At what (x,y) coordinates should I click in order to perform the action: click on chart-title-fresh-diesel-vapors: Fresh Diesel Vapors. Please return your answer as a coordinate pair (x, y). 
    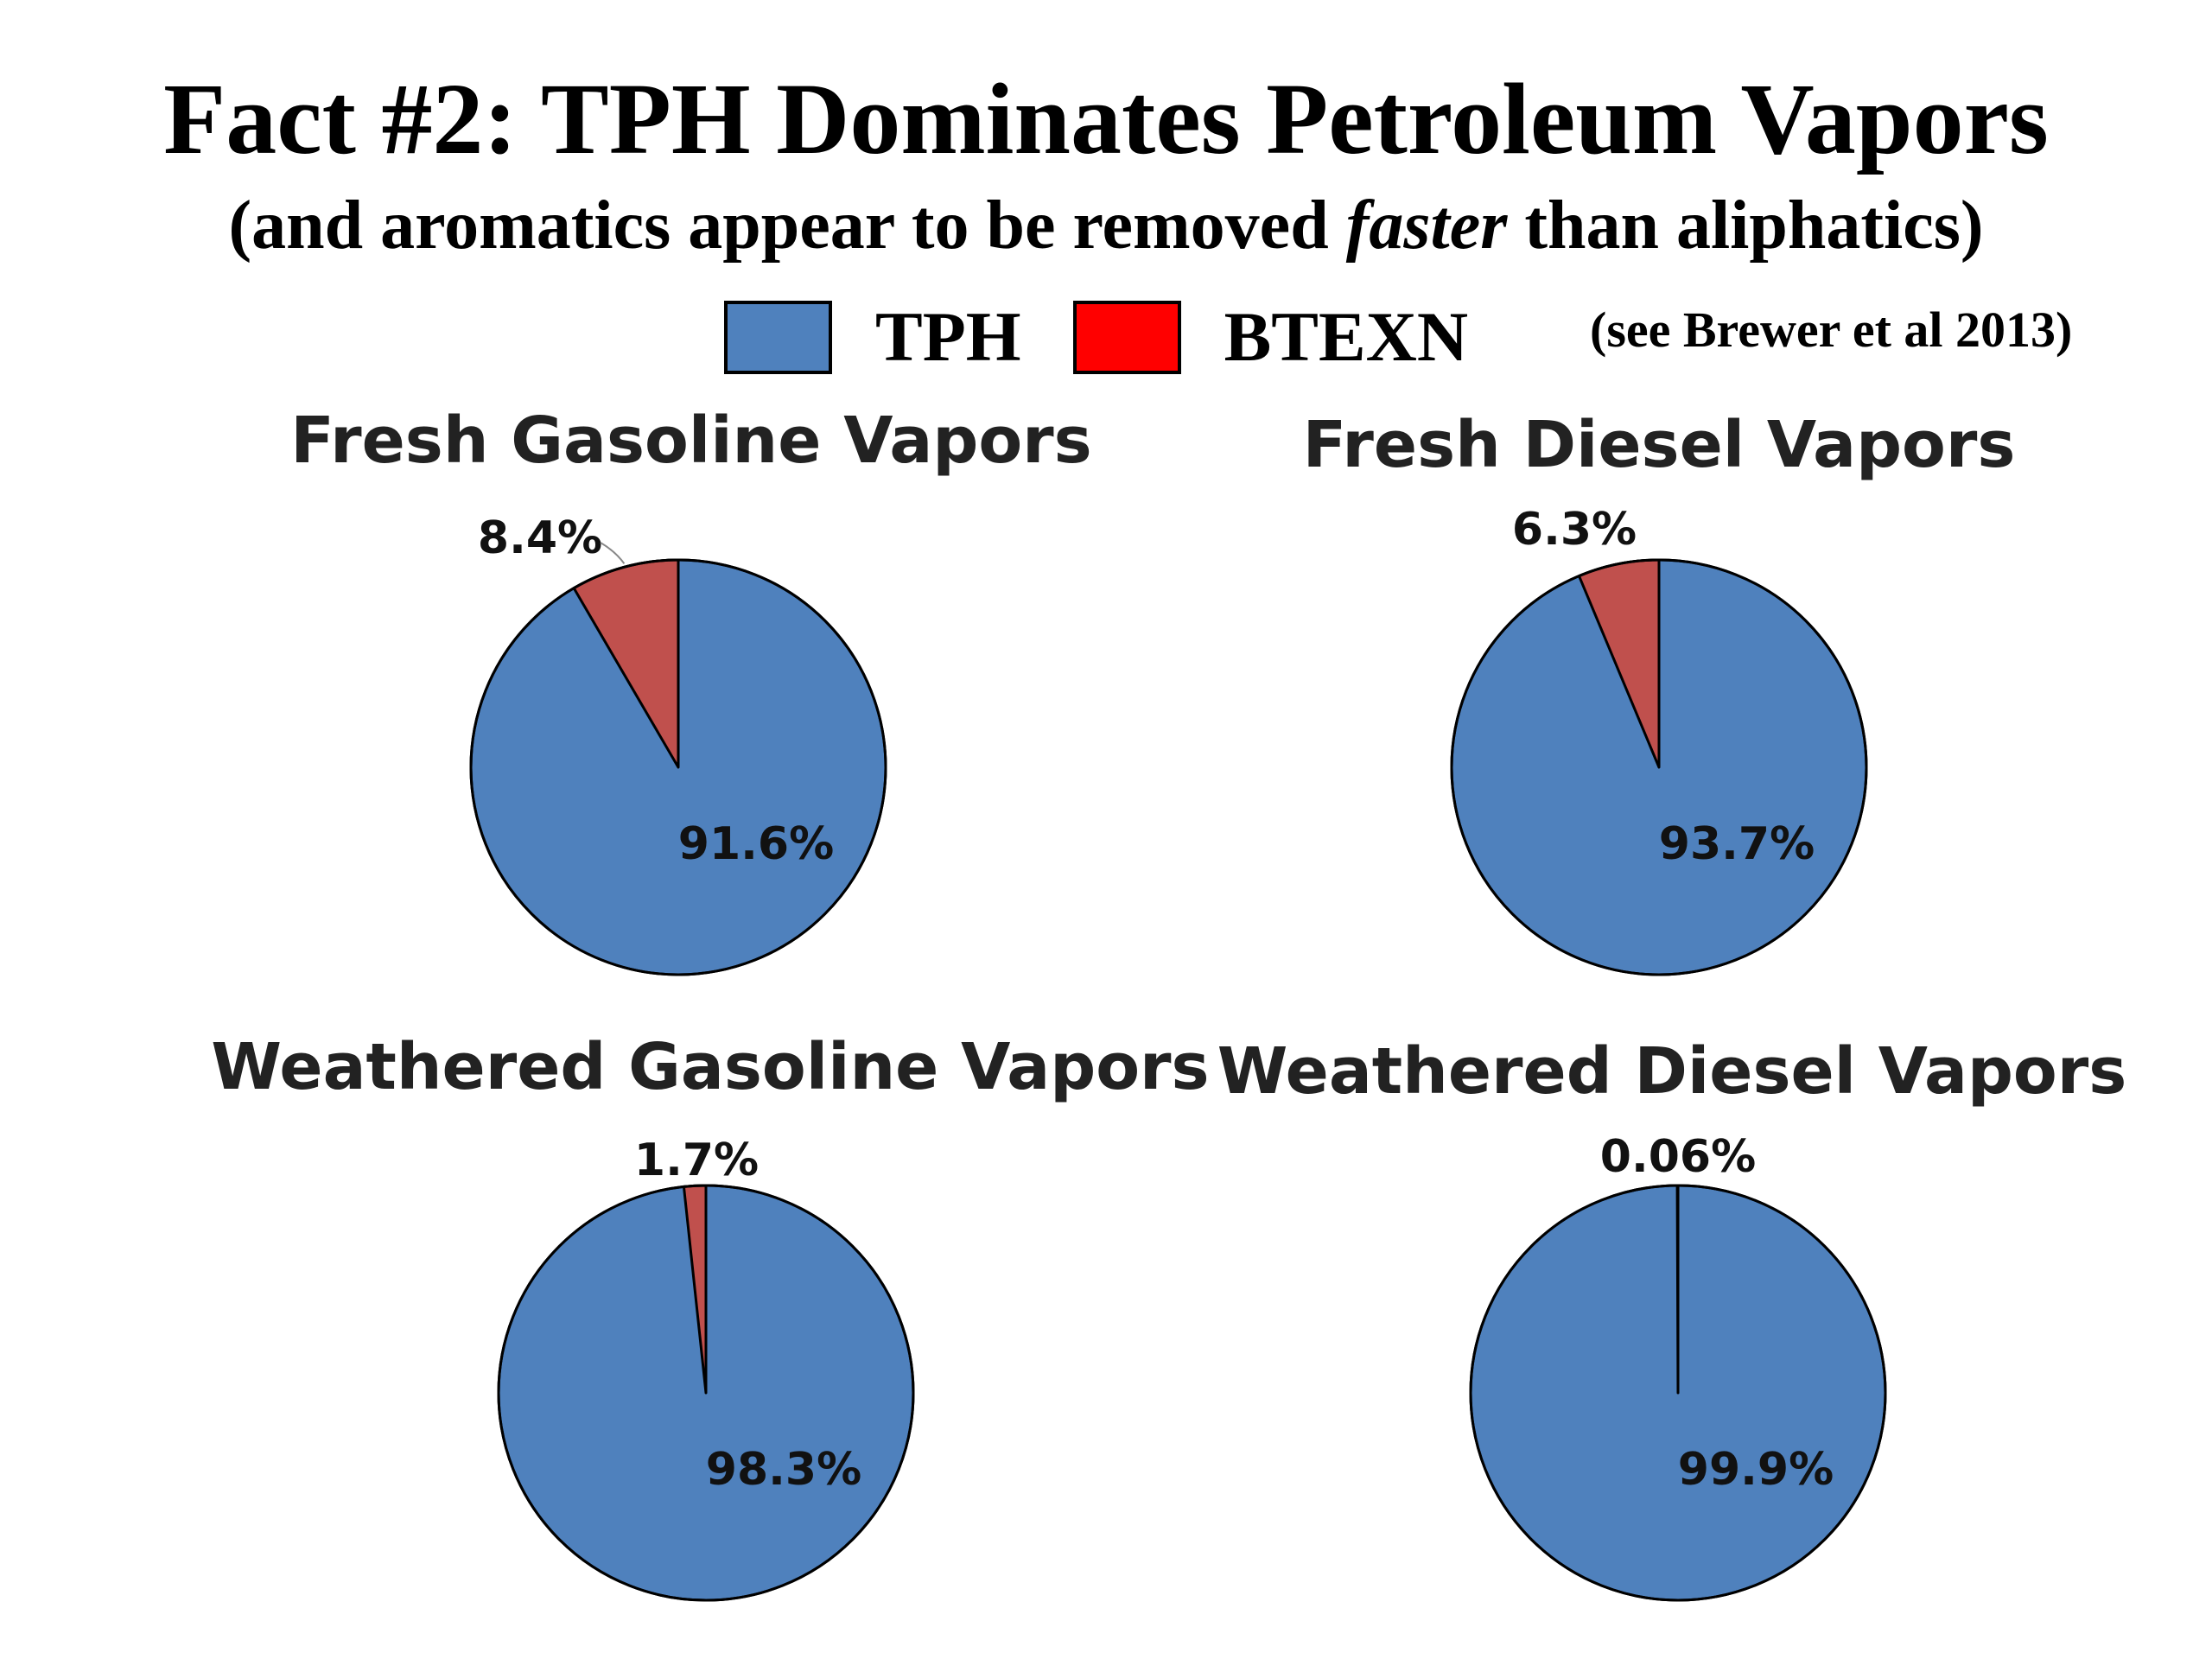
    Looking at the image, I should click on (1659, 445).